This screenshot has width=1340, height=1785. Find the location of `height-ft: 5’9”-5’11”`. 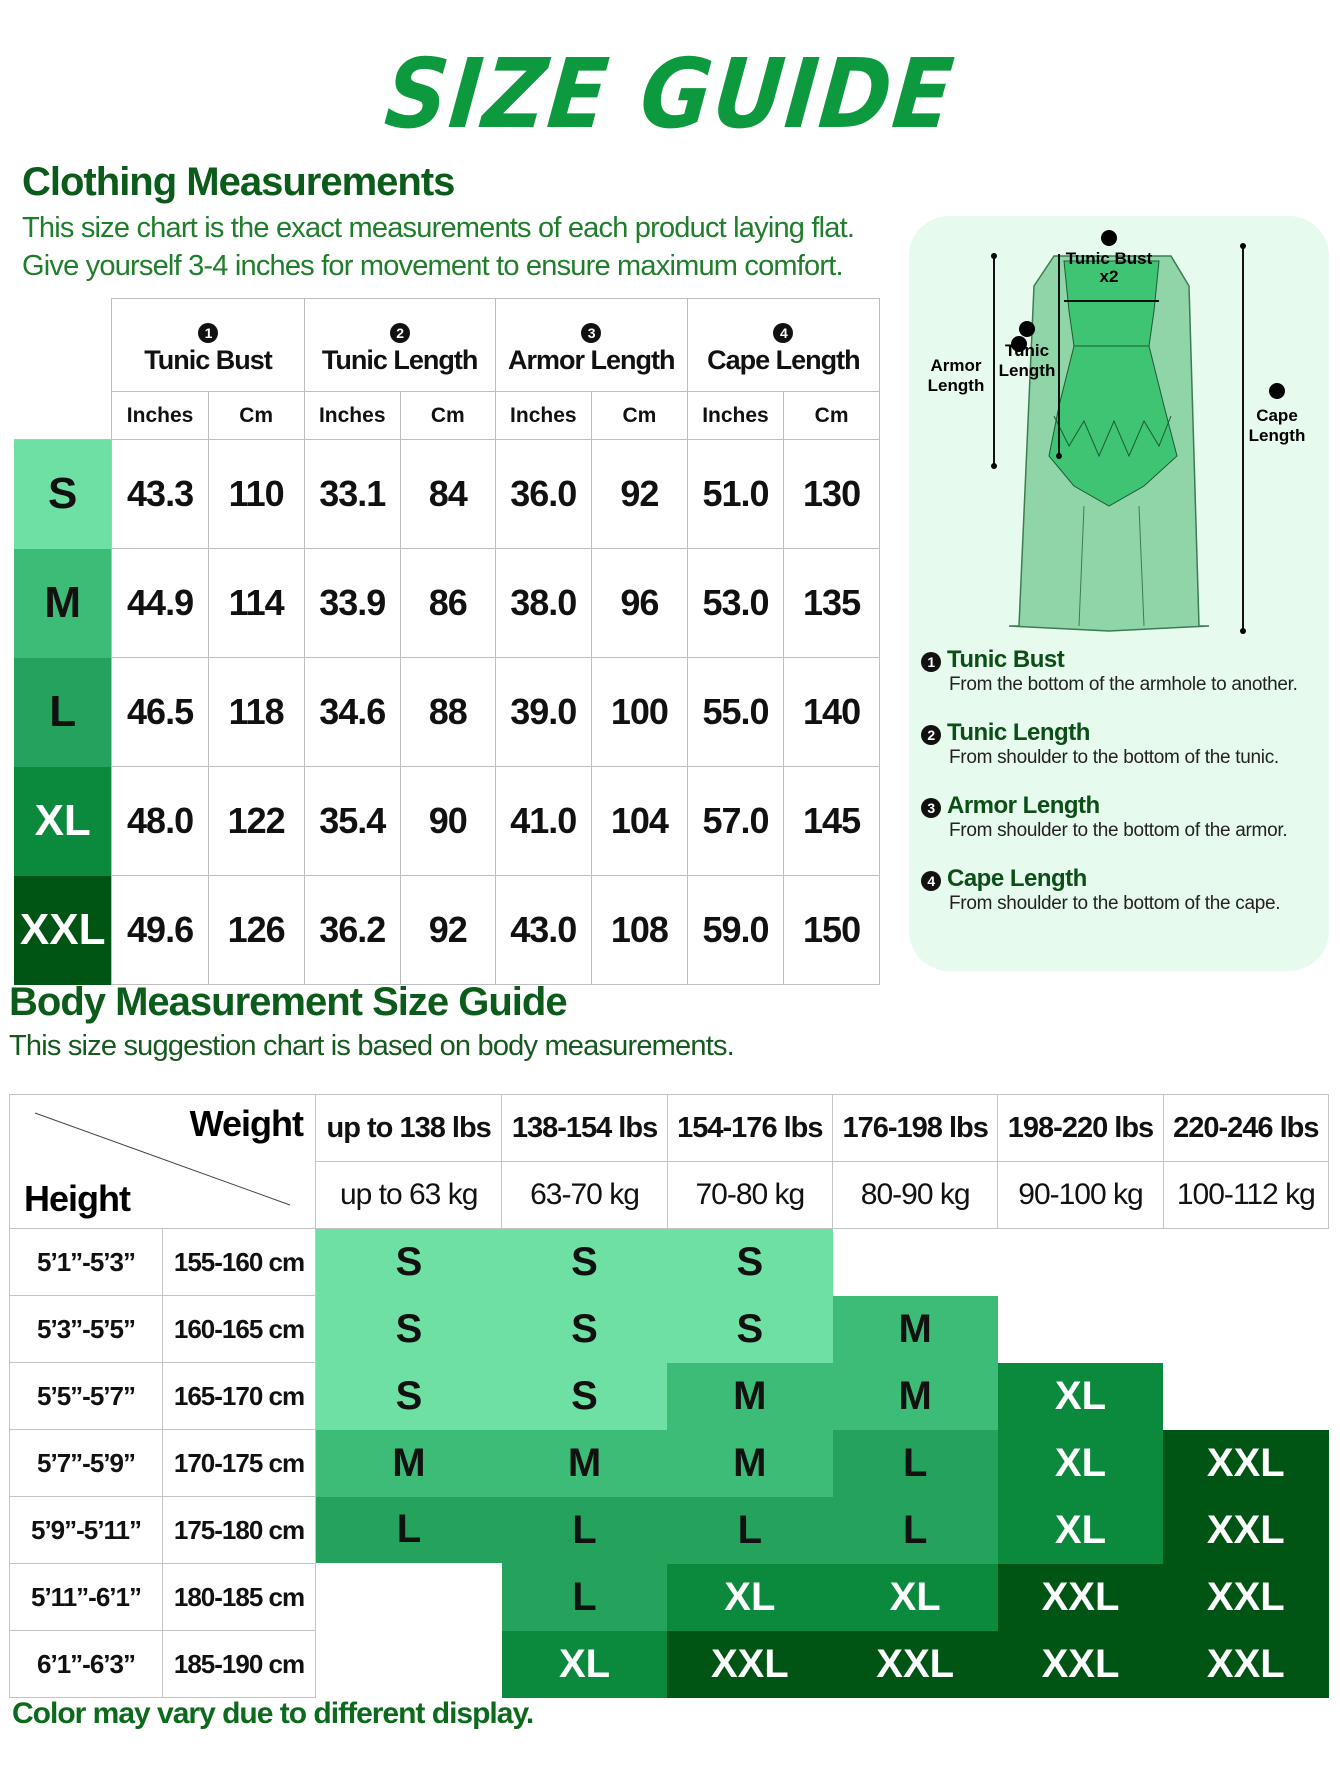

height-ft: 5’9”-5’11” is located at coordinates (86, 1530).